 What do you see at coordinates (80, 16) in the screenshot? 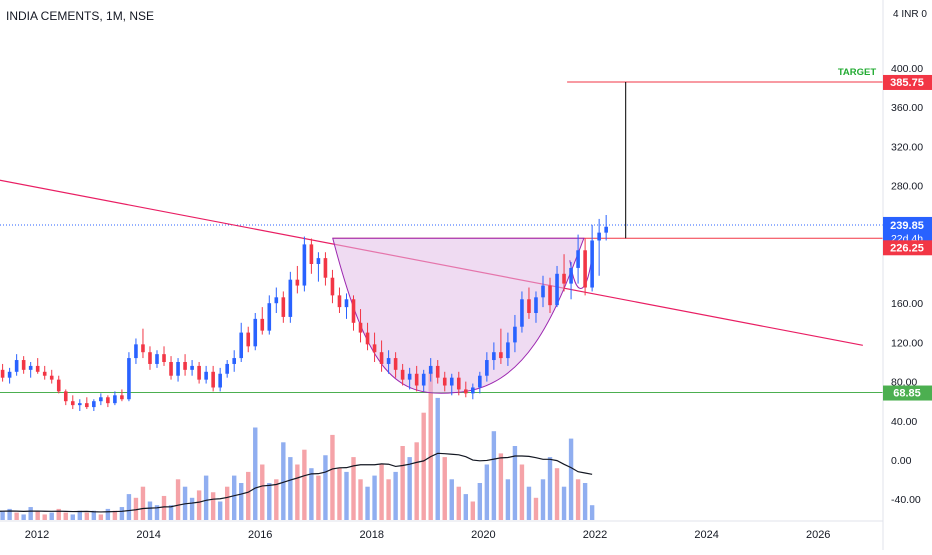
I see `chart-title: INDIA CEMENTS, 1M, NSE` at bounding box center [80, 16].